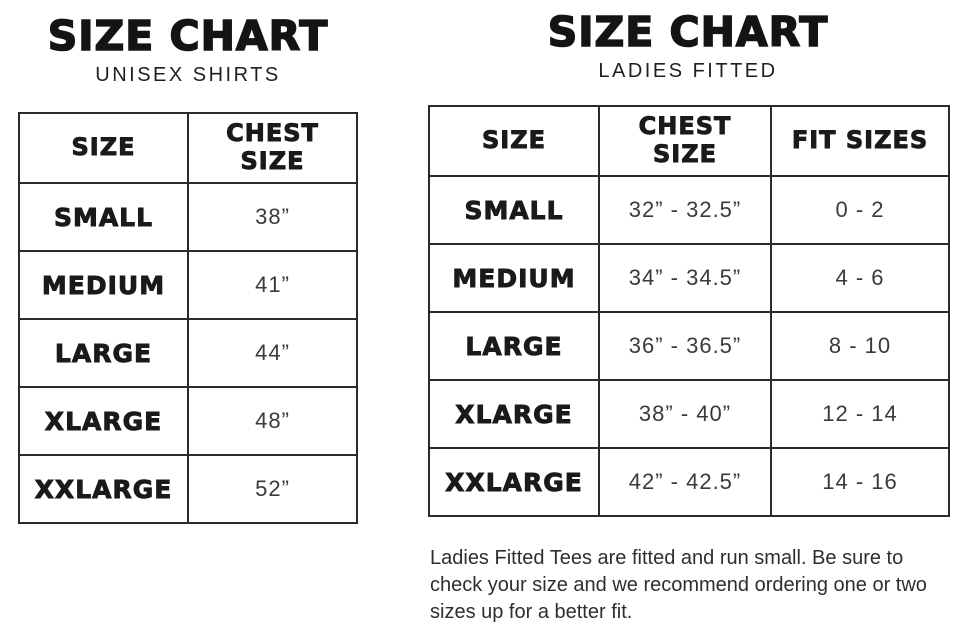  Describe the element at coordinates (188, 36) in the screenshot. I see `unisex-chart-title: SIZE CHART` at that location.